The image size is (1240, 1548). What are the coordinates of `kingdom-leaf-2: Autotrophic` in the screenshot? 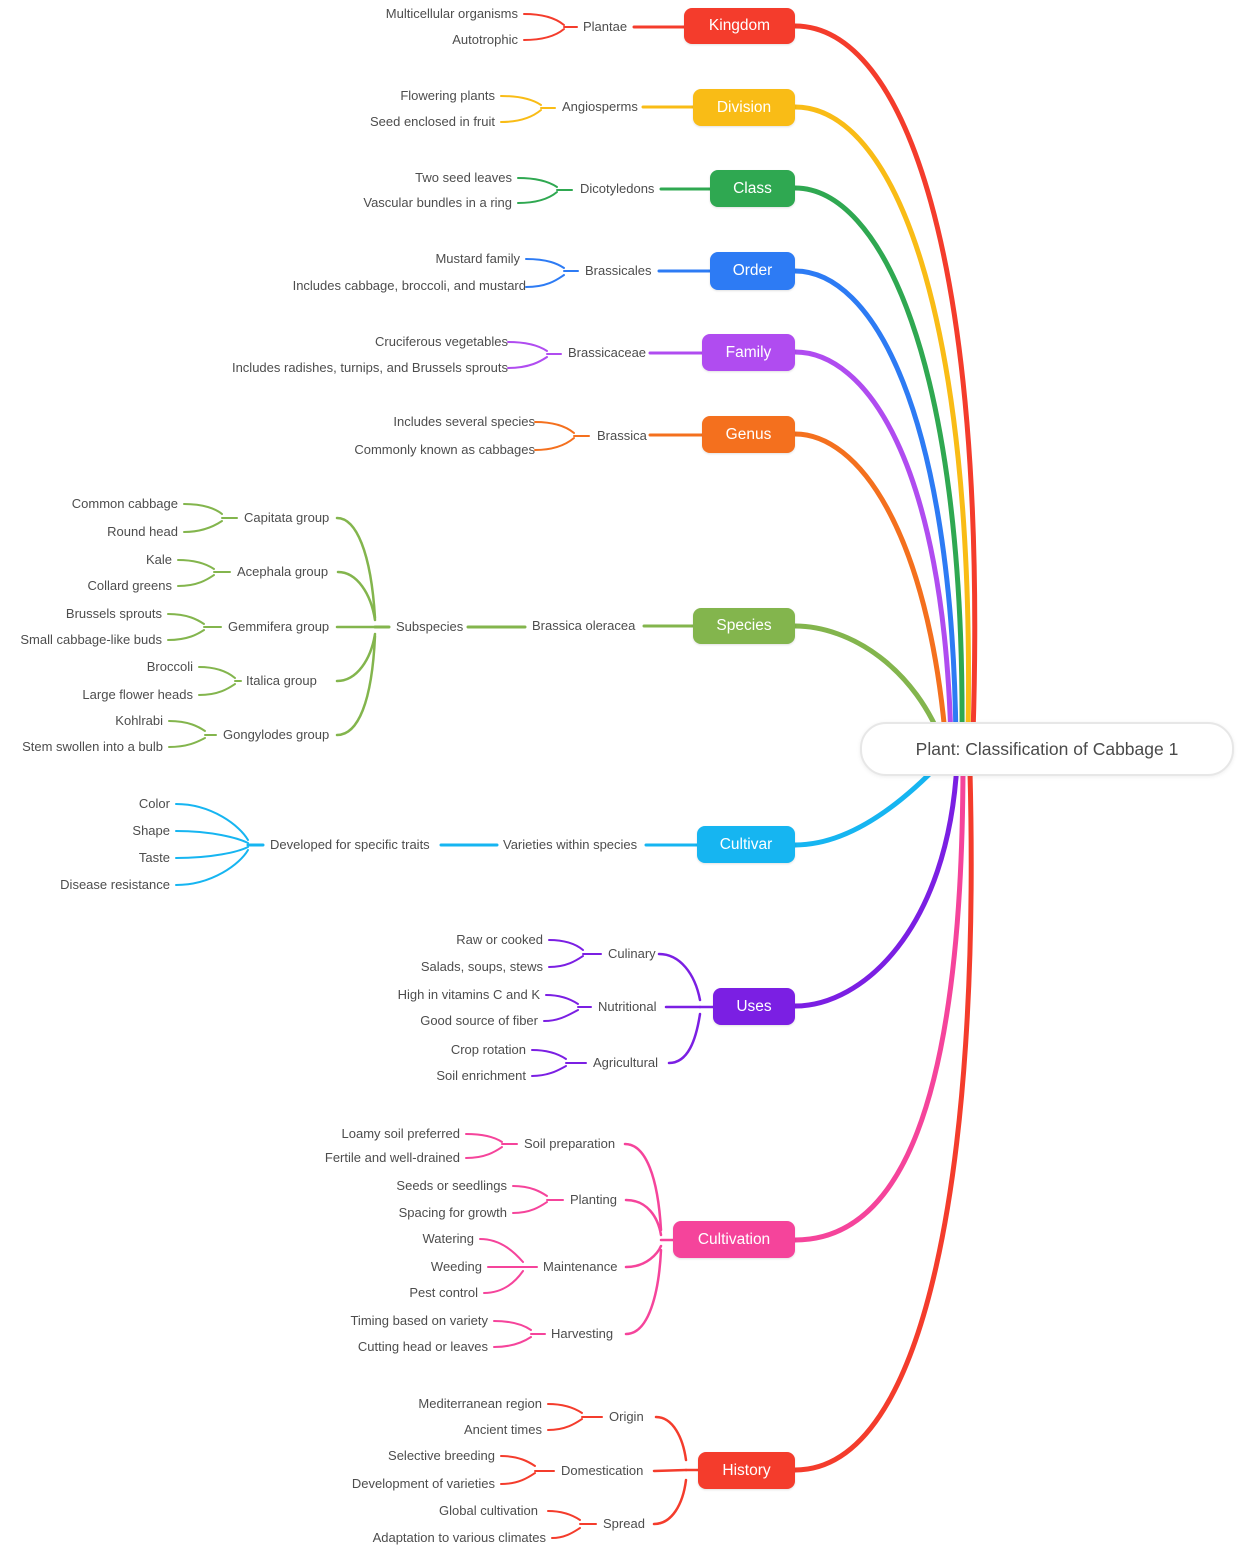 It's located at (485, 39).